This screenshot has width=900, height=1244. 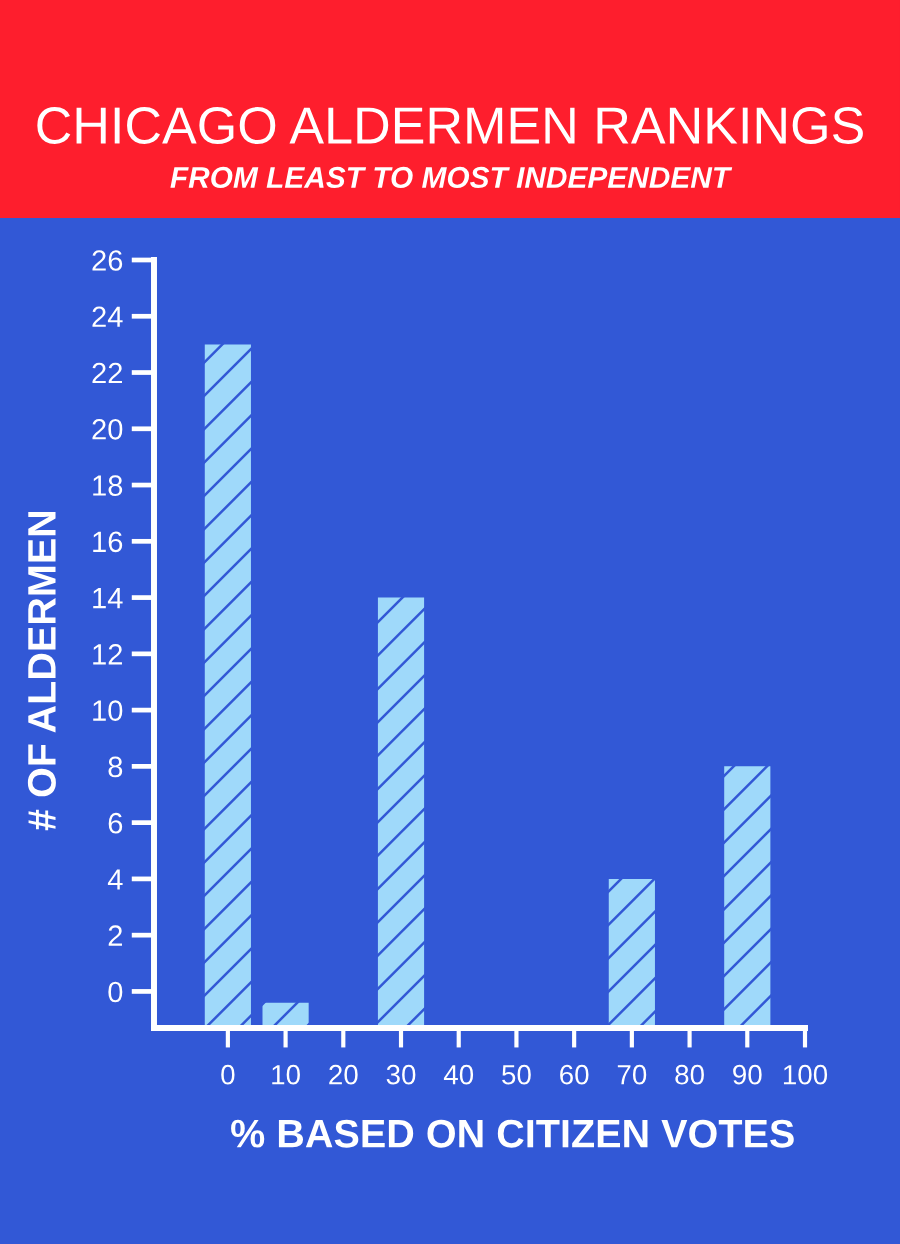 I want to click on y-tick-label: 18, so click(x=108, y=485).